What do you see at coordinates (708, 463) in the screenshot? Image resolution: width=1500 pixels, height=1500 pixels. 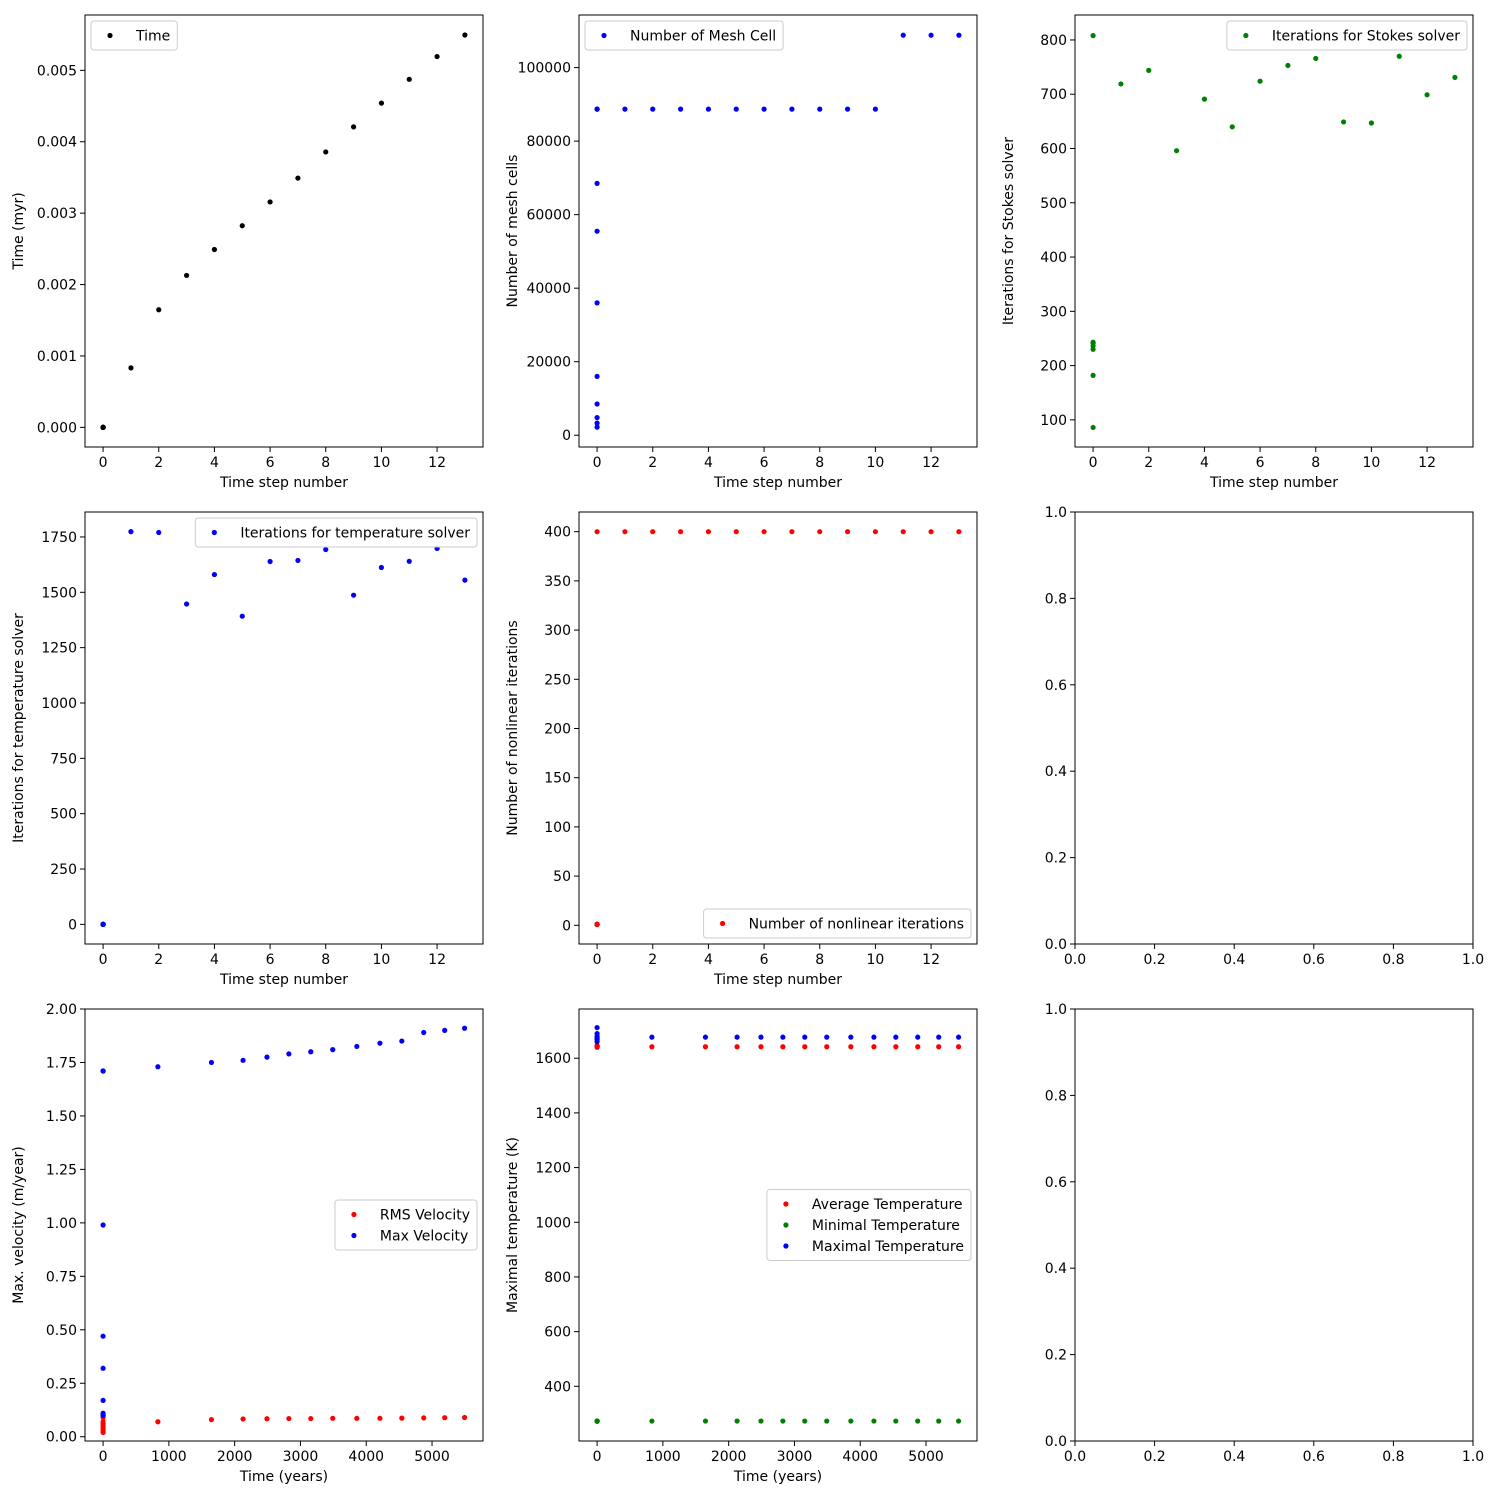 I see `x-tick-label: 4` at bounding box center [708, 463].